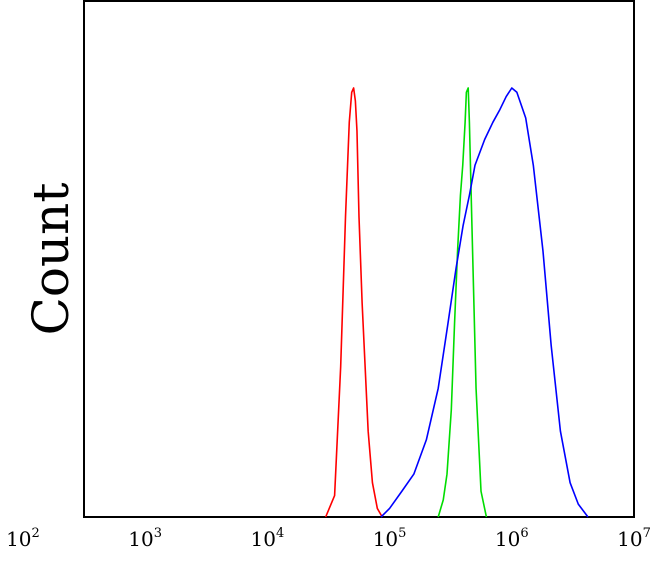  What do you see at coordinates (328, 538) in the screenshot?
I see `x-tick-layer: 10² 10³ 10⁴ 10⁵ 10⁶ 10⁷` at bounding box center [328, 538].